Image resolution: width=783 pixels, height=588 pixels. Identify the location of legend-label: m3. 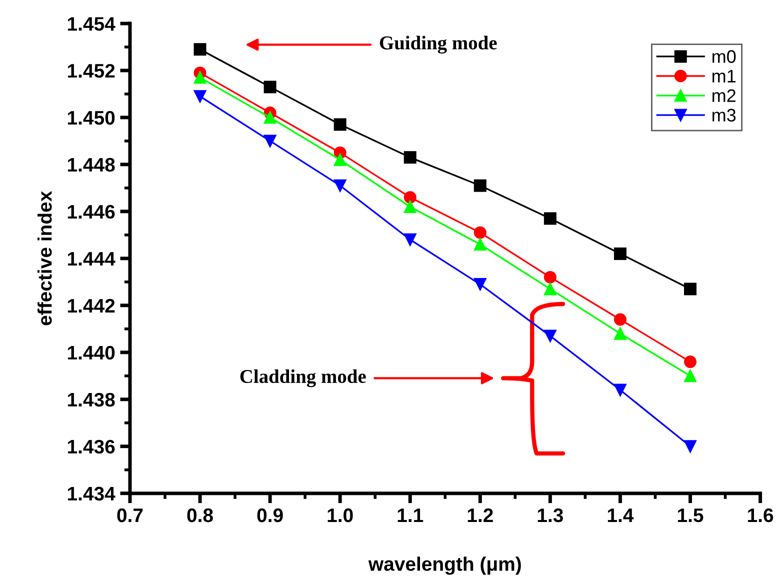
(724, 115).